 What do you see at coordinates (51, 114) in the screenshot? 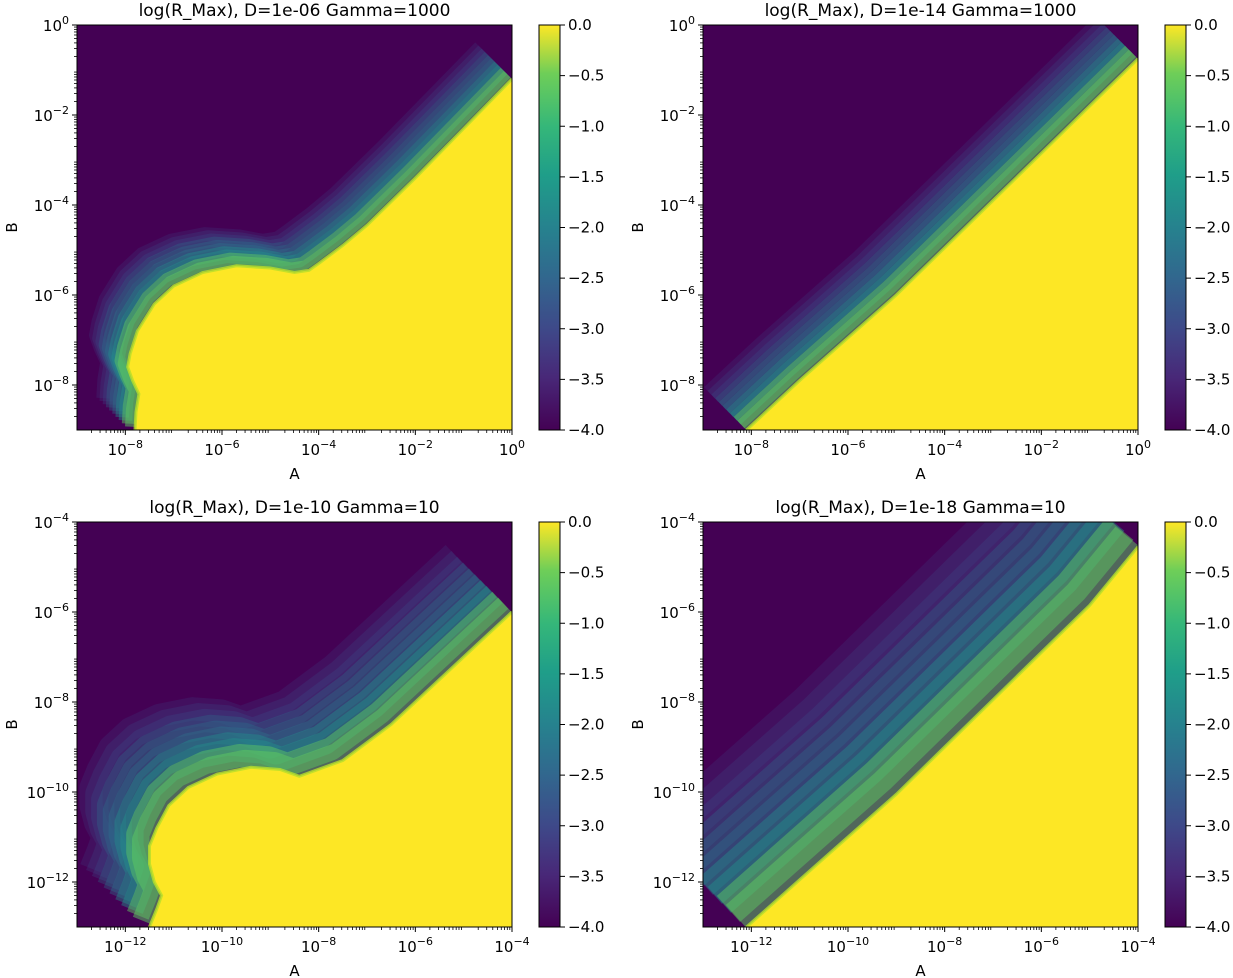
I see `y-tick-label: 10⁻²` at bounding box center [51, 114].